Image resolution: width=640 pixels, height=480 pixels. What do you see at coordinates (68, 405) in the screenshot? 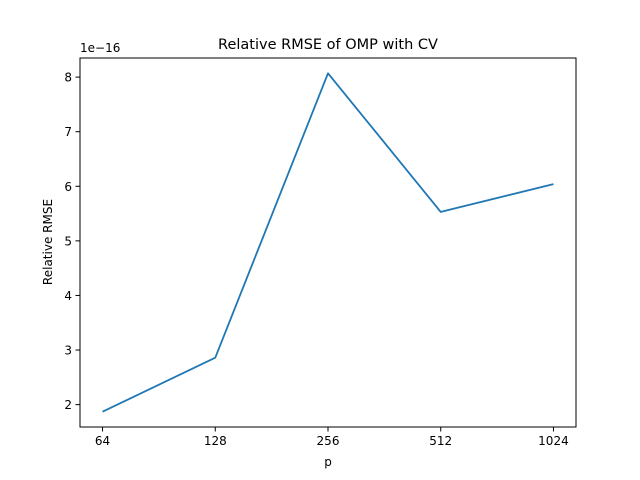
I see `y-tick-label: 2` at bounding box center [68, 405].